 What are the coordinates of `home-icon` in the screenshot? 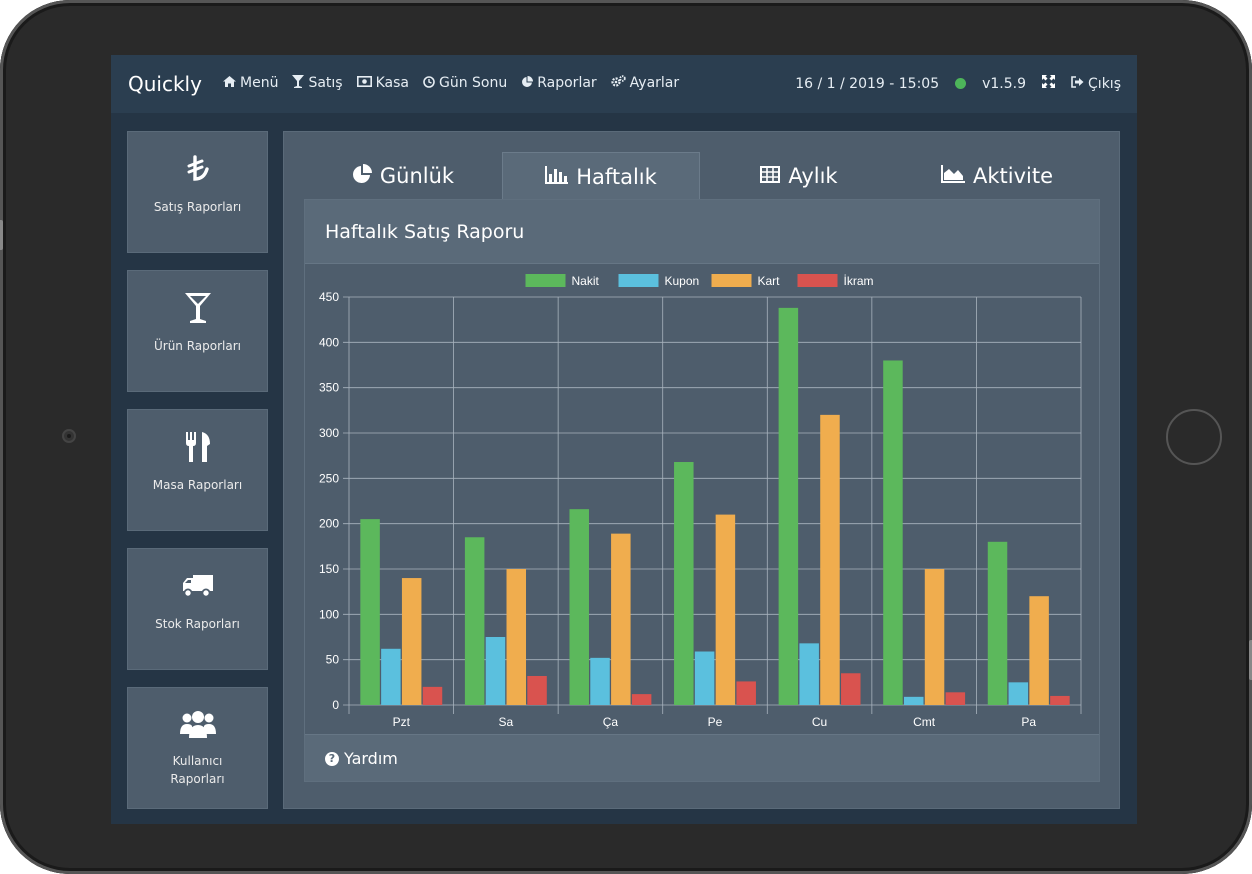 It's located at (229, 83).